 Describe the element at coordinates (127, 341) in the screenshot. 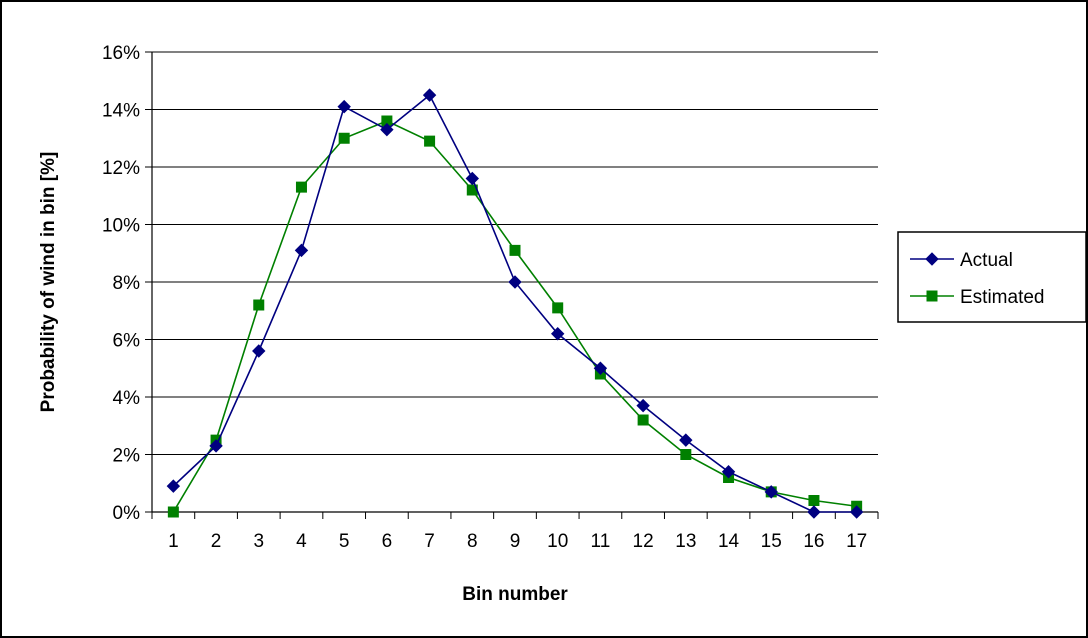

I see `y-tick-label: 6%` at that location.